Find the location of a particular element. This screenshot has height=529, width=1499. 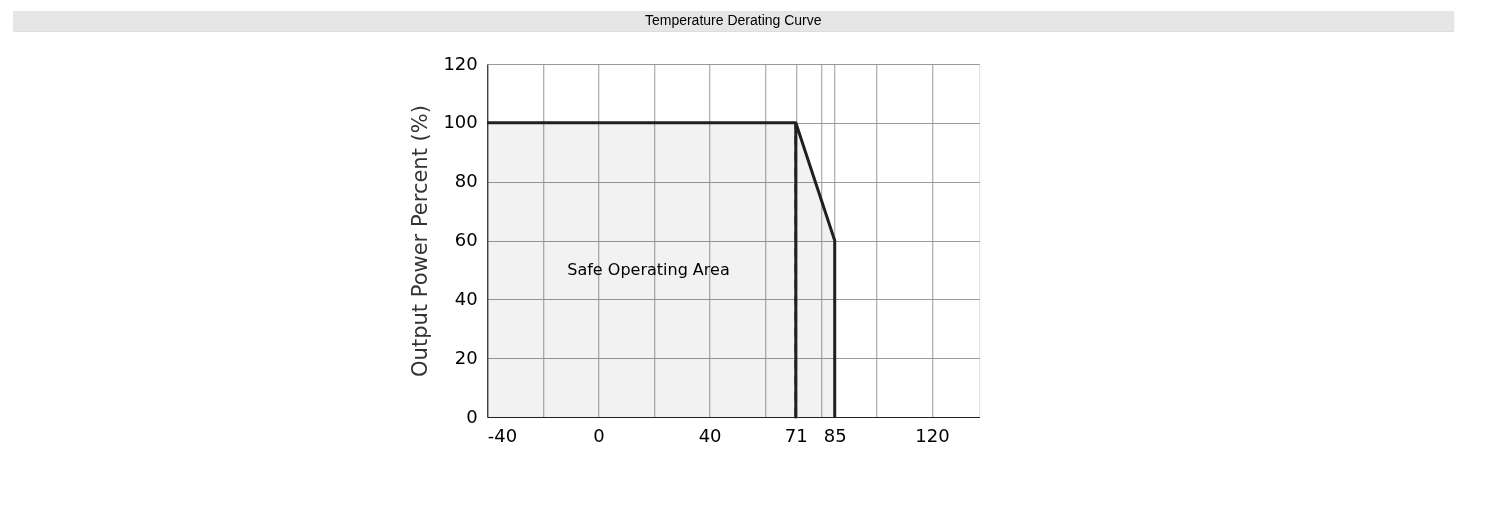

y-tick-label: 100 is located at coordinates (460, 122).